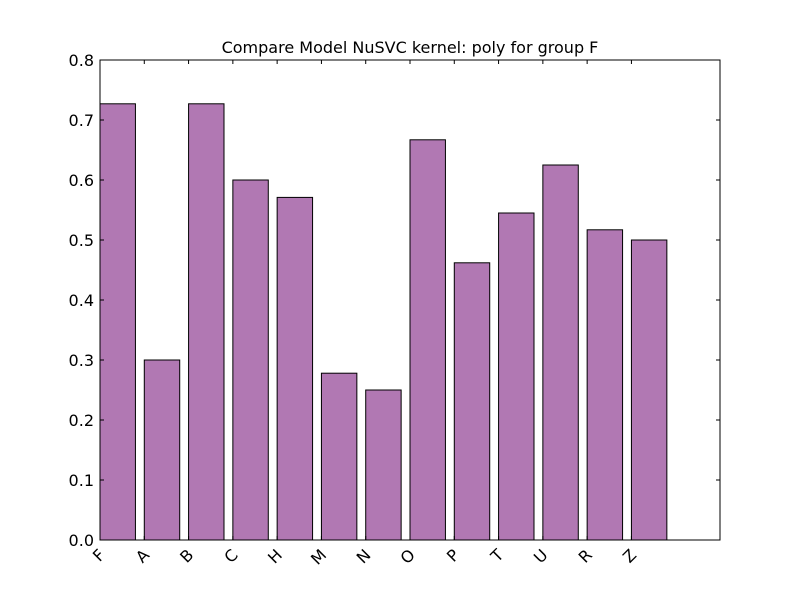 The width and height of the screenshot is (800, 600). I want to click on y-tick-label: 0.1, so click(81, 480).